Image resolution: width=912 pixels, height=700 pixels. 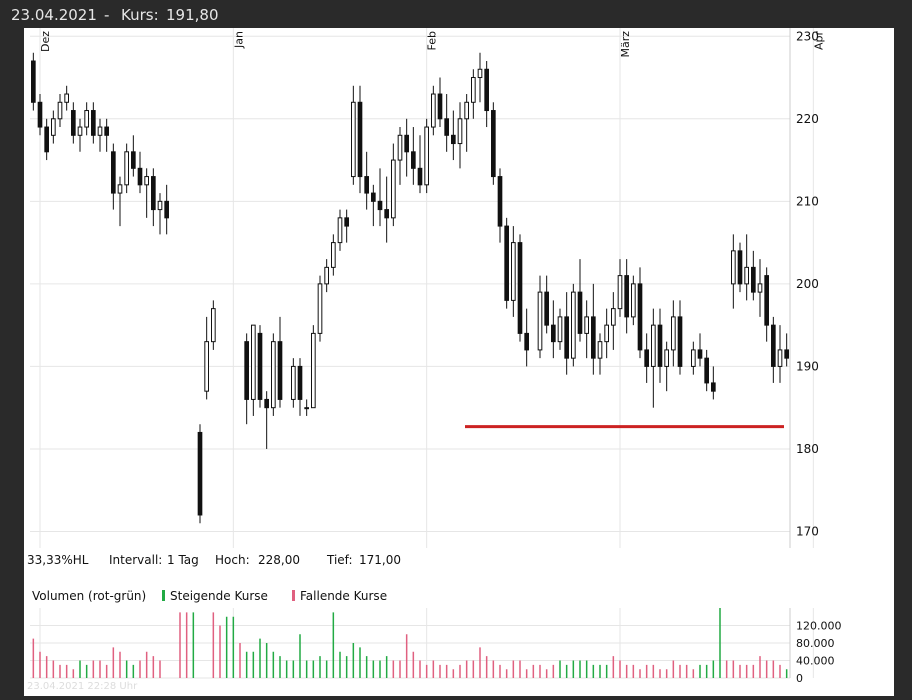 What do you see at coordinates (183, 560) in the screenshot?
I see `stats-interval-value: 1 Tag` at bounding box center [183, 560].